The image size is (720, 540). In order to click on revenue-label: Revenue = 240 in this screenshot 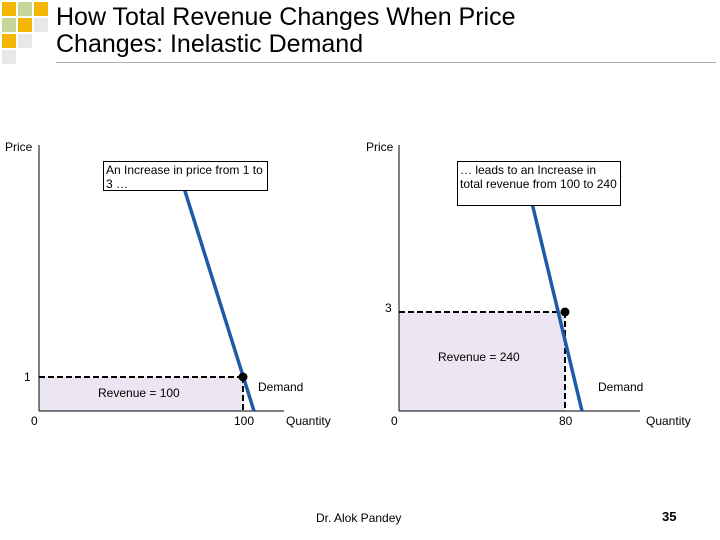, I will do `click(479, 357)`.